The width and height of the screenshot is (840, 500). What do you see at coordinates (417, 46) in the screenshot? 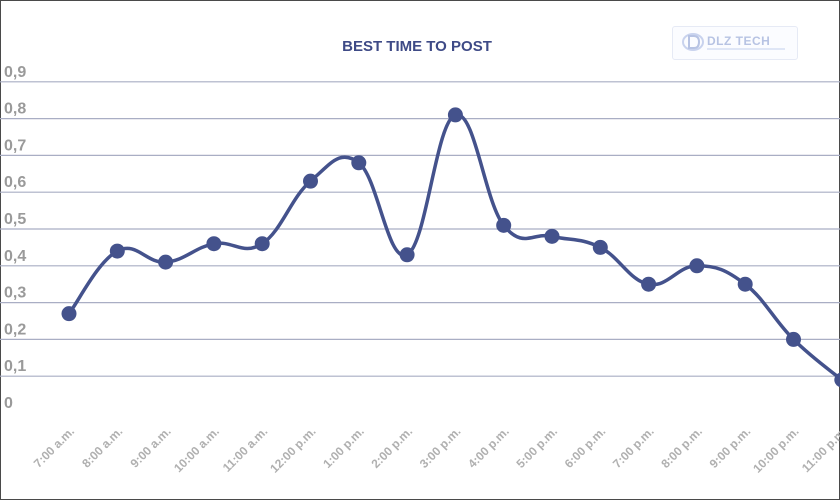
I see `chart-title: BEST TIME TO POST` at bounding box center [417, 46].